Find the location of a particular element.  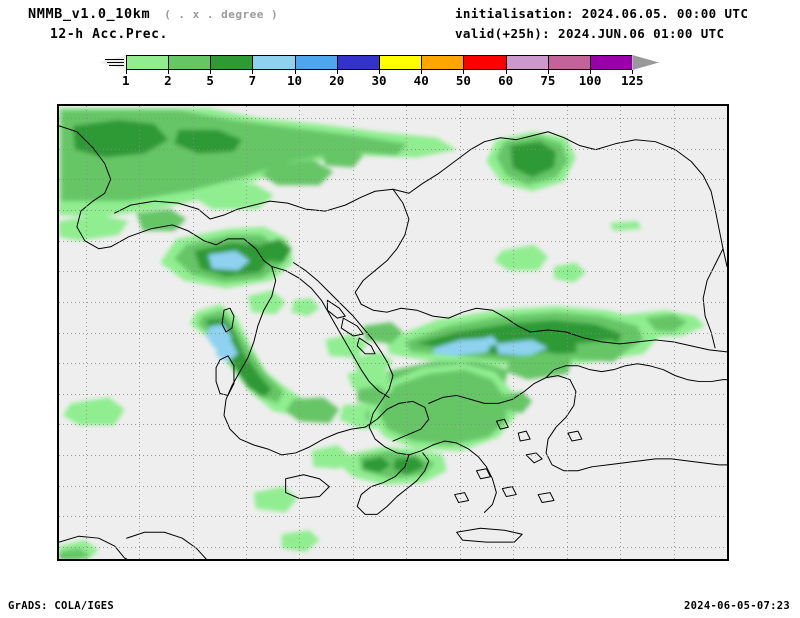

colorbar-over-arrow is located at coordinates (645, 62).